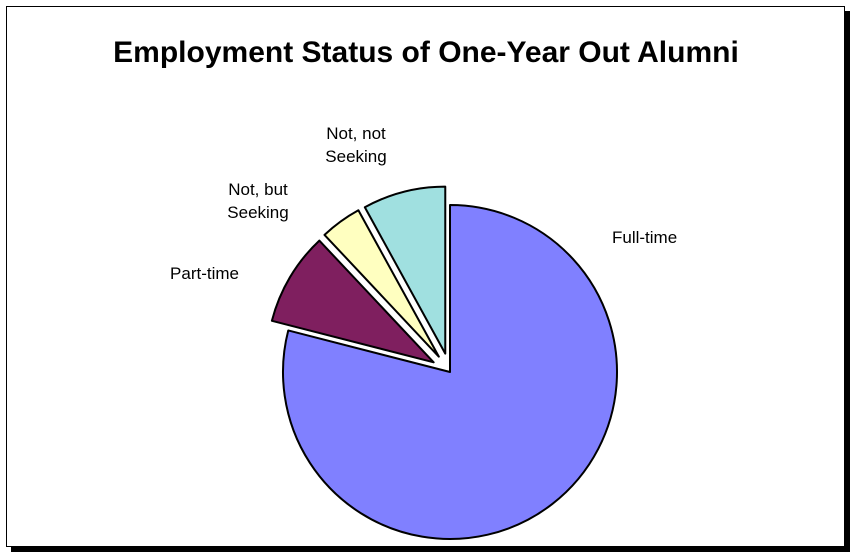  What do you see at coordinates (204, 273) in the screenshot?
I see `slice-label-part-time: Part-time` at bounding box center [204, 273].